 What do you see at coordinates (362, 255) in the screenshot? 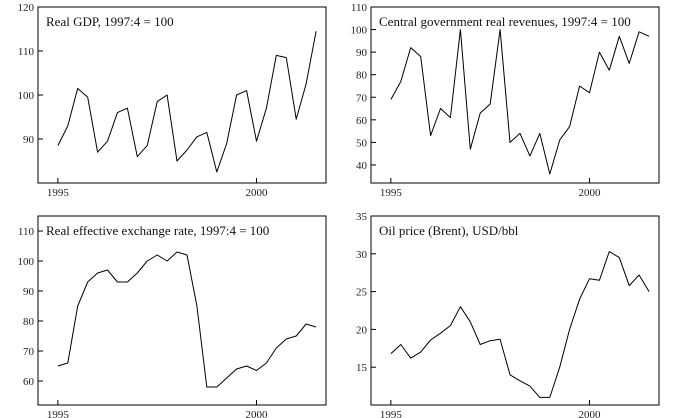
I see `y-tick-label: 30` at bounding box center [362, 255].